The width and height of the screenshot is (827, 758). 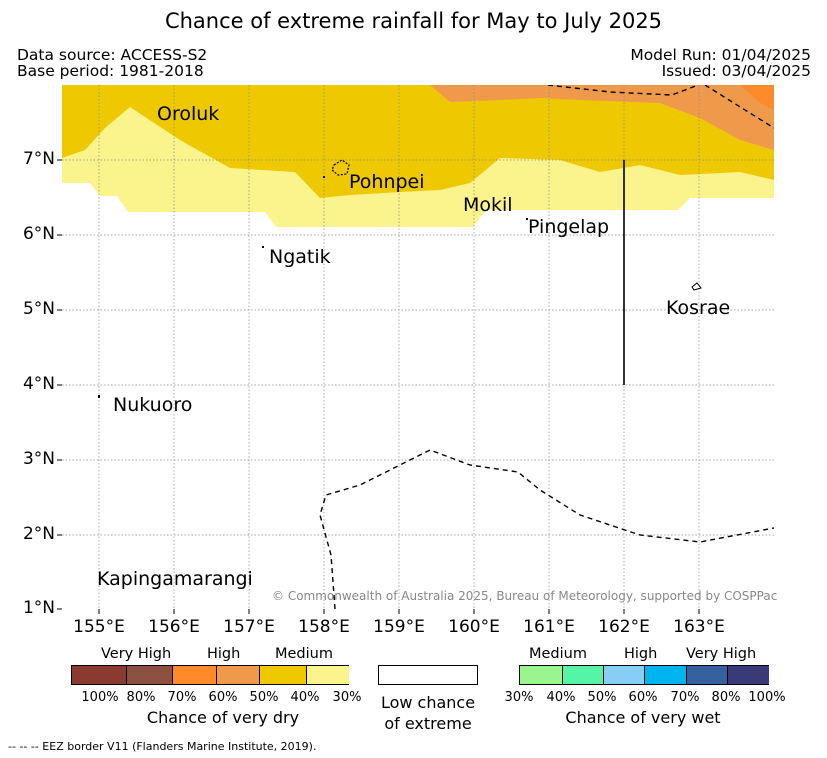 I want to click on wet-medium-label: Medium, so click(x=558, y=654).